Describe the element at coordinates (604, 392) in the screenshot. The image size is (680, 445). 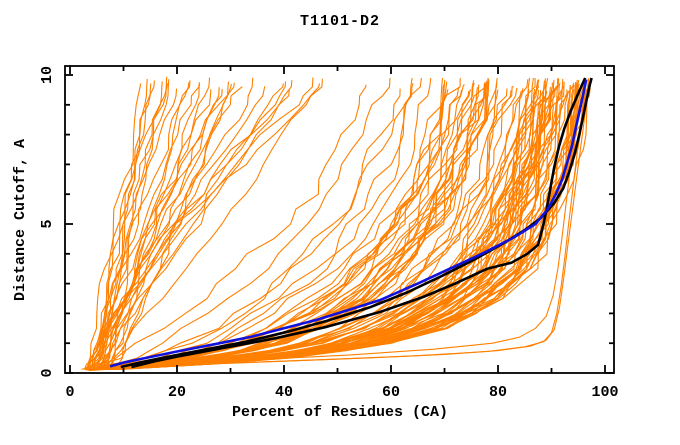
I see `x-tick-label: 100` at that location.